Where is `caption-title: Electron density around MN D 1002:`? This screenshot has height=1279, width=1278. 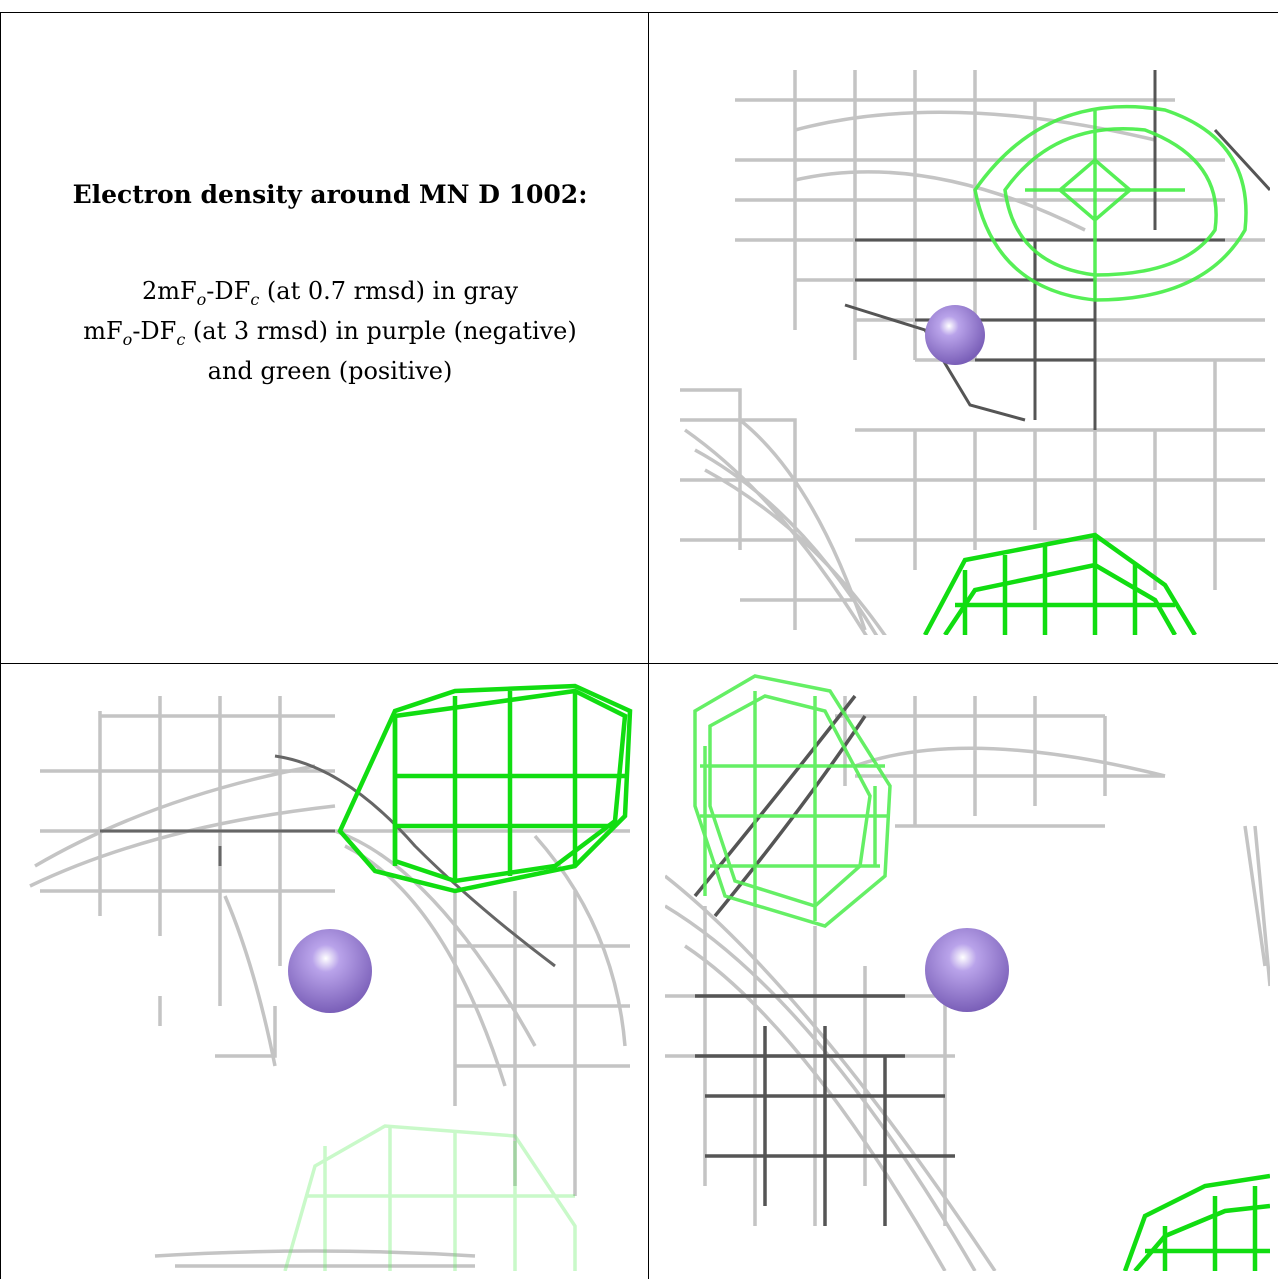 caption-title: Electron density around MN D 1002: is located at coordinates (330, 194).